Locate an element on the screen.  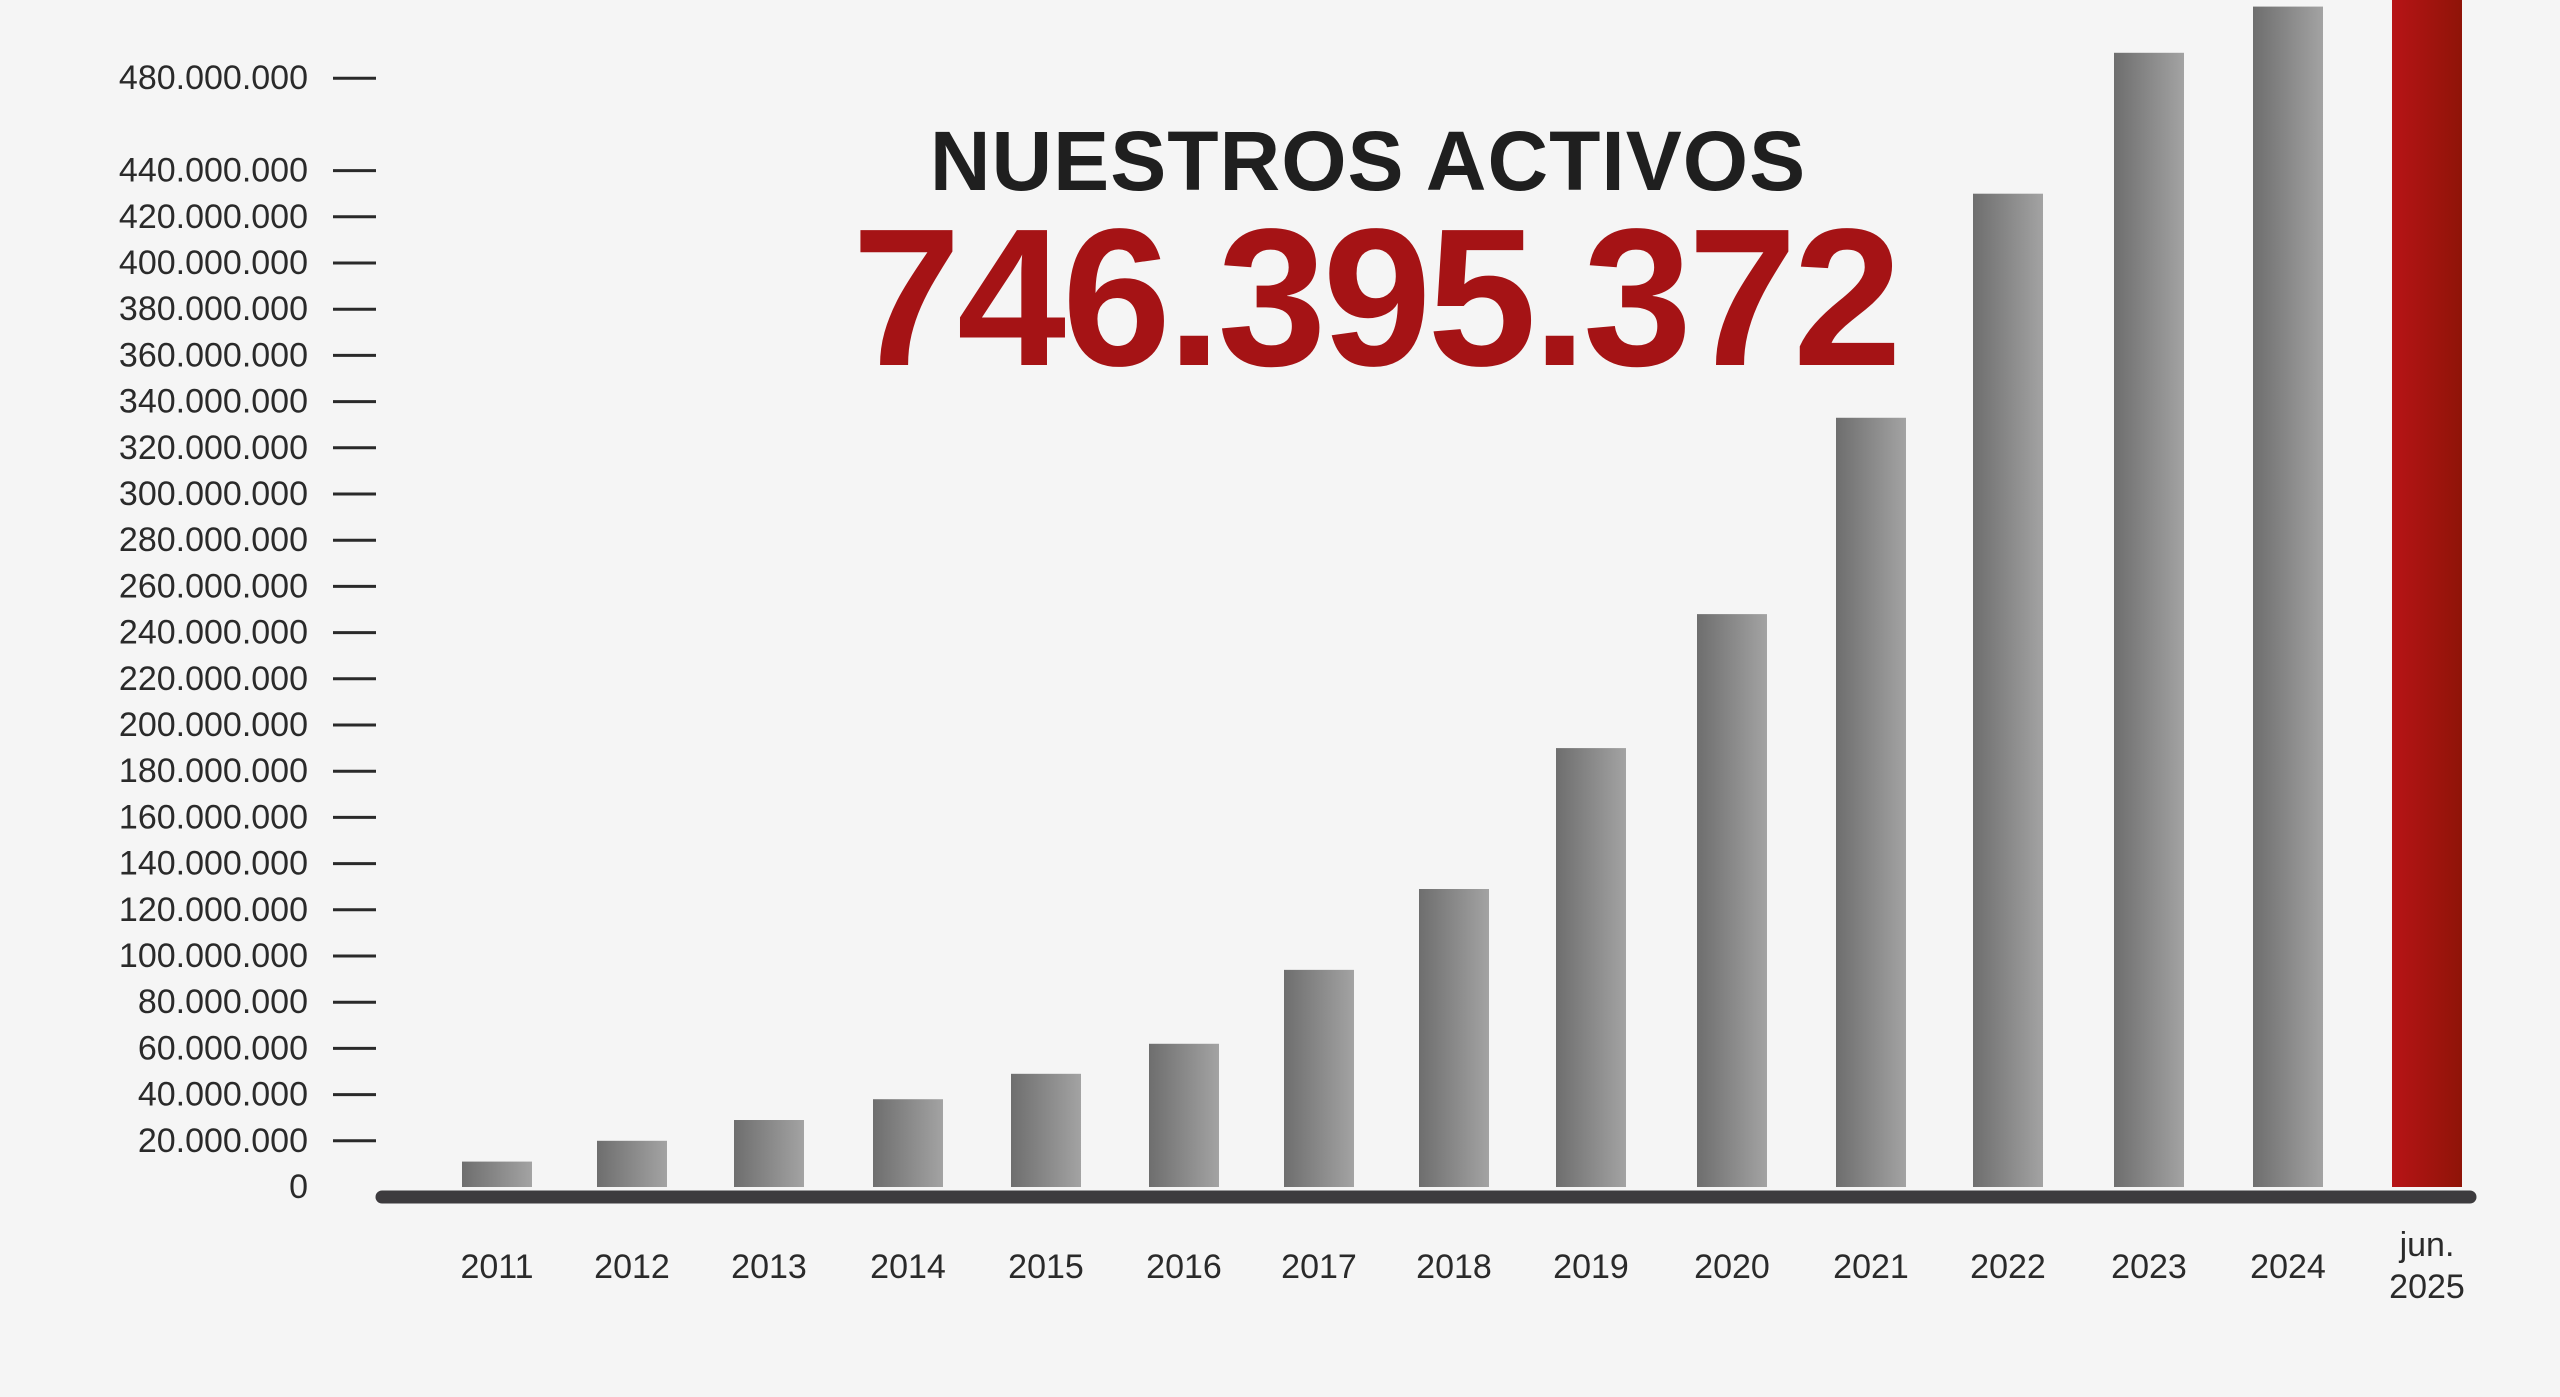
x-tick-label: 2024 is located at coordinates (2288, 1267).